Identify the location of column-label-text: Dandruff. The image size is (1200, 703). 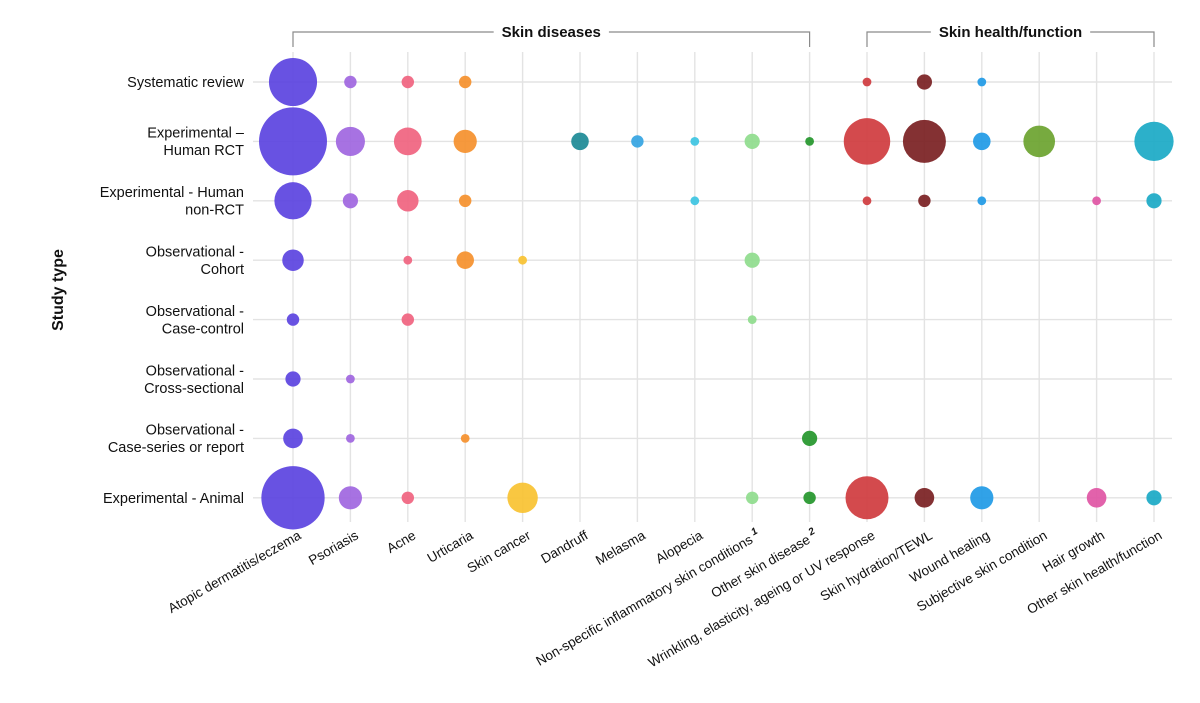
(564, 546).